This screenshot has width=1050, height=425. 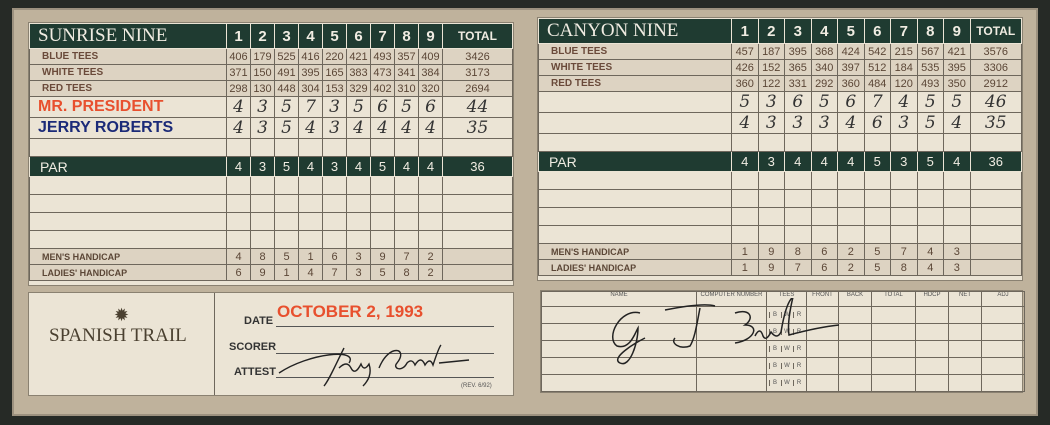 What do you see at coordinates (271, 272) in the screenshot?
I see `handicap-row: LADIES' HANDICAP 6 9 1 4 7 3 5 8 2` at bounding box center [271, 272].